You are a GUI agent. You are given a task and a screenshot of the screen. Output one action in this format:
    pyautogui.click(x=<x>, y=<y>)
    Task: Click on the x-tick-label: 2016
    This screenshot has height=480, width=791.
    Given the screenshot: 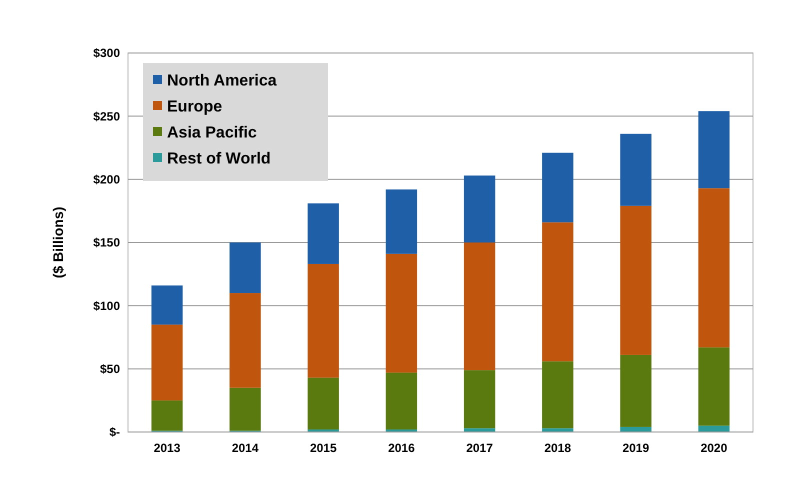 What is the action you would take?
    pyautogui.click(x=402, y=448)
    